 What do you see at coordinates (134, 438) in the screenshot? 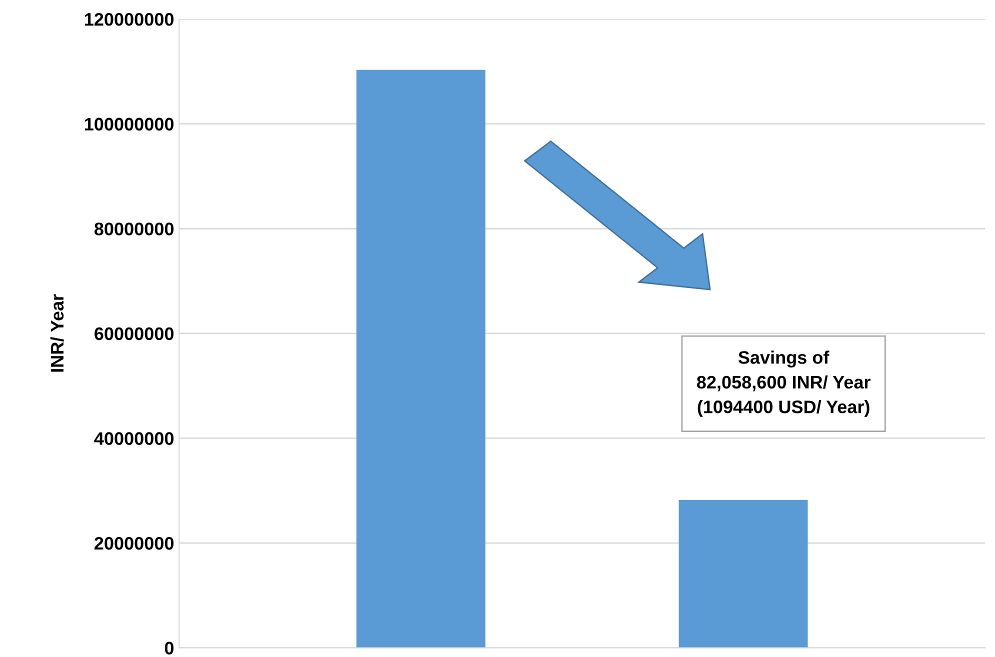
I see `y-tick-label: 40000000` at bounding box center [134, 438].